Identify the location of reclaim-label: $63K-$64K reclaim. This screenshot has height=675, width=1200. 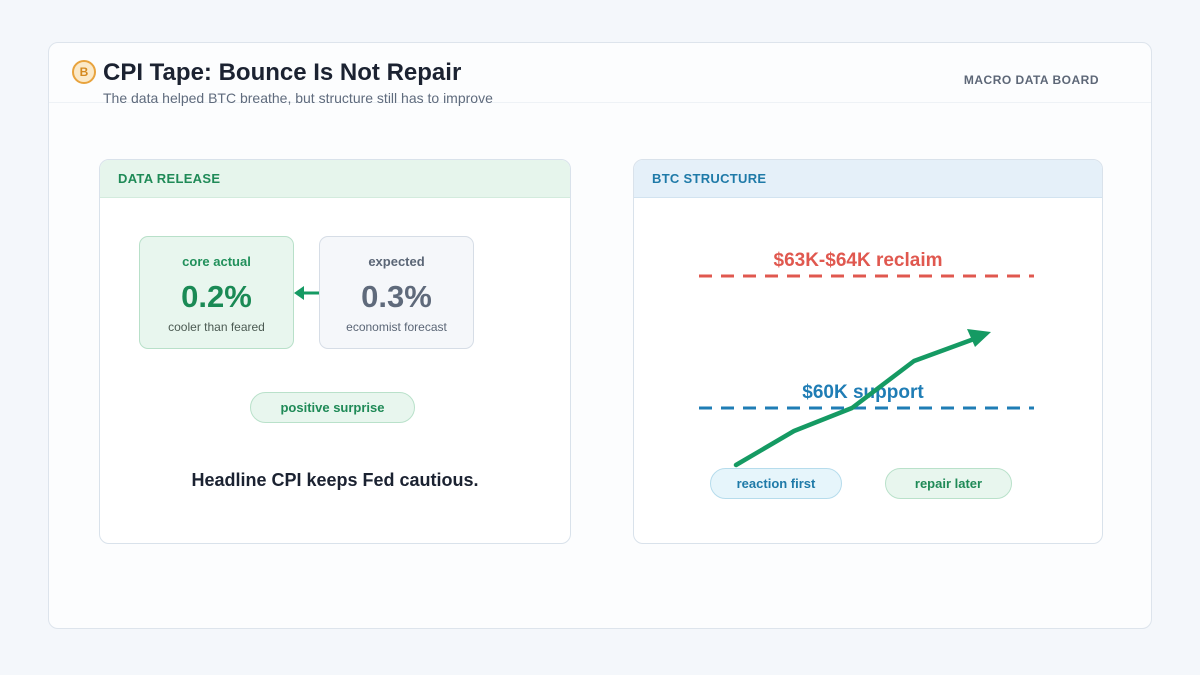
(858, 260).